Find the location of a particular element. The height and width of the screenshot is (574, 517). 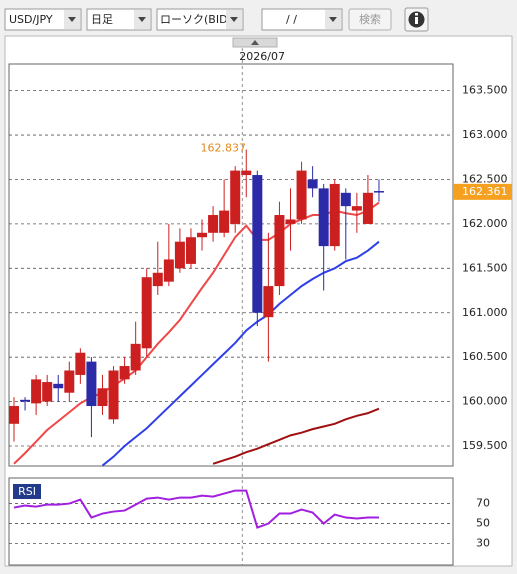

y-tick-label: 163.500 is located at coordinates (485, 90).